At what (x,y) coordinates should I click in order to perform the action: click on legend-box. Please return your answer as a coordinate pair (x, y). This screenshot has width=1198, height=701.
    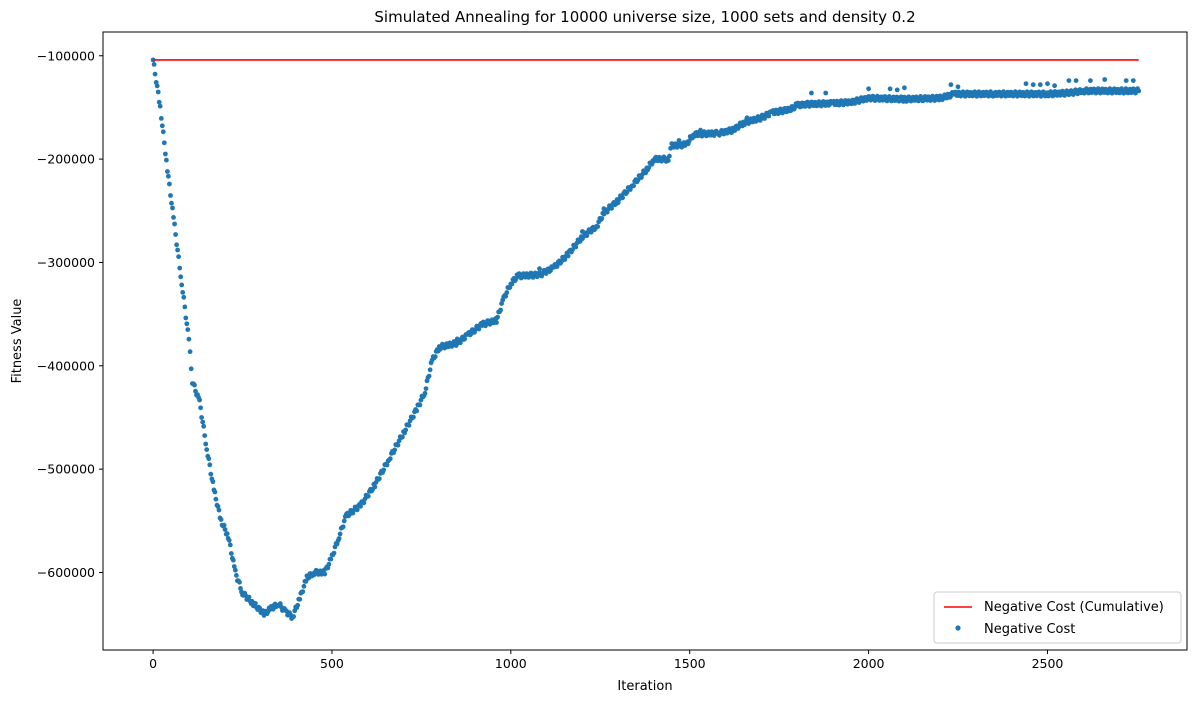
    Looking at the image, I should click on (1057, 617).